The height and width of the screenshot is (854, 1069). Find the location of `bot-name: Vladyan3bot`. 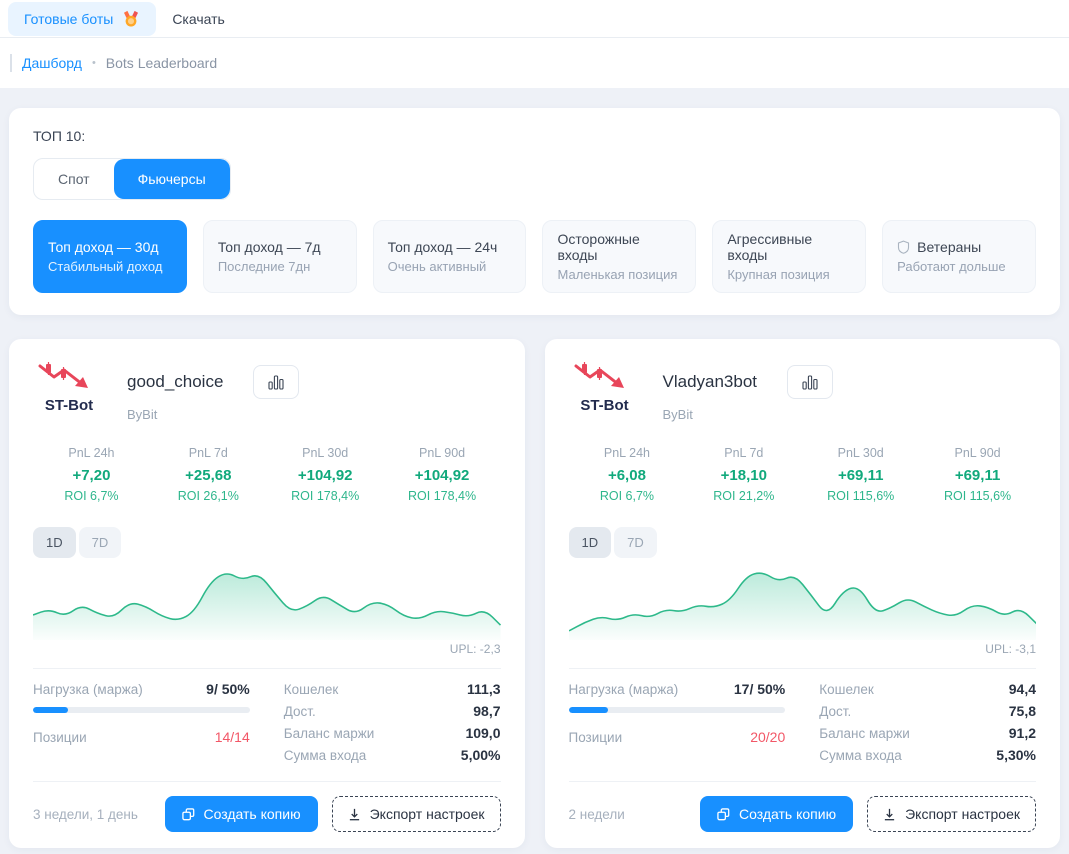

bot-name: Vladyan3bot is located at coordinates (710, 381).